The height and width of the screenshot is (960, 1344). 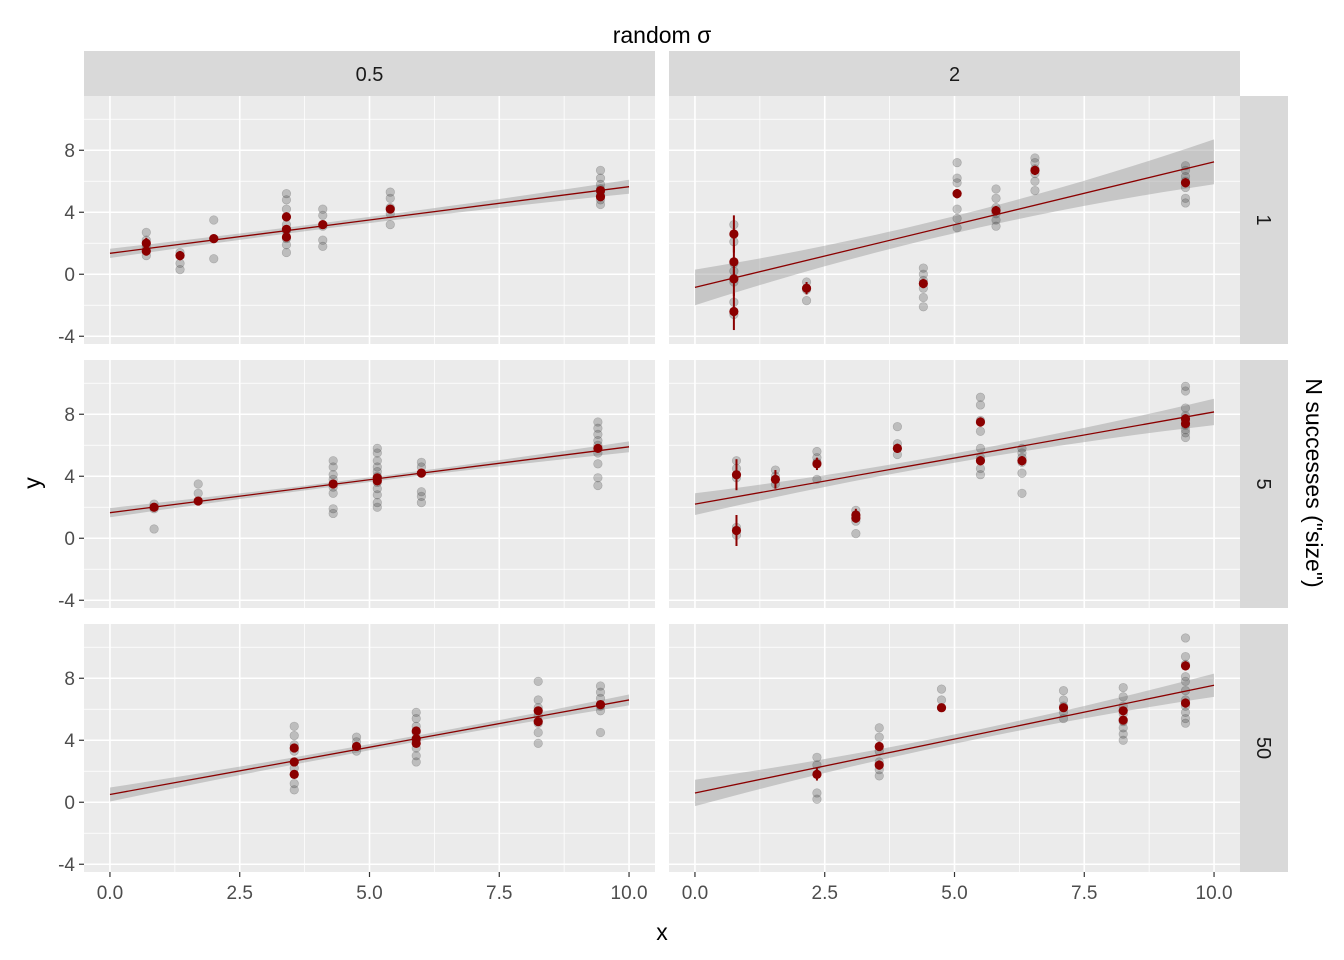 I want to click on facet-panel-1-0.5: -4 0 4 8, so click(x=356, y=222).